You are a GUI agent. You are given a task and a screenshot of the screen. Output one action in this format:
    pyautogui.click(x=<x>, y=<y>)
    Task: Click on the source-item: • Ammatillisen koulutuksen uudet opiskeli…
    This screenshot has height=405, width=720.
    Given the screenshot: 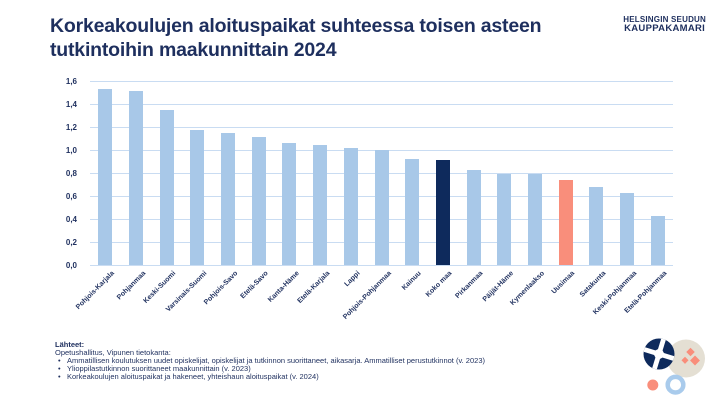 What is the action you would take?
    pyautogui.click(x=337, y=361)
    